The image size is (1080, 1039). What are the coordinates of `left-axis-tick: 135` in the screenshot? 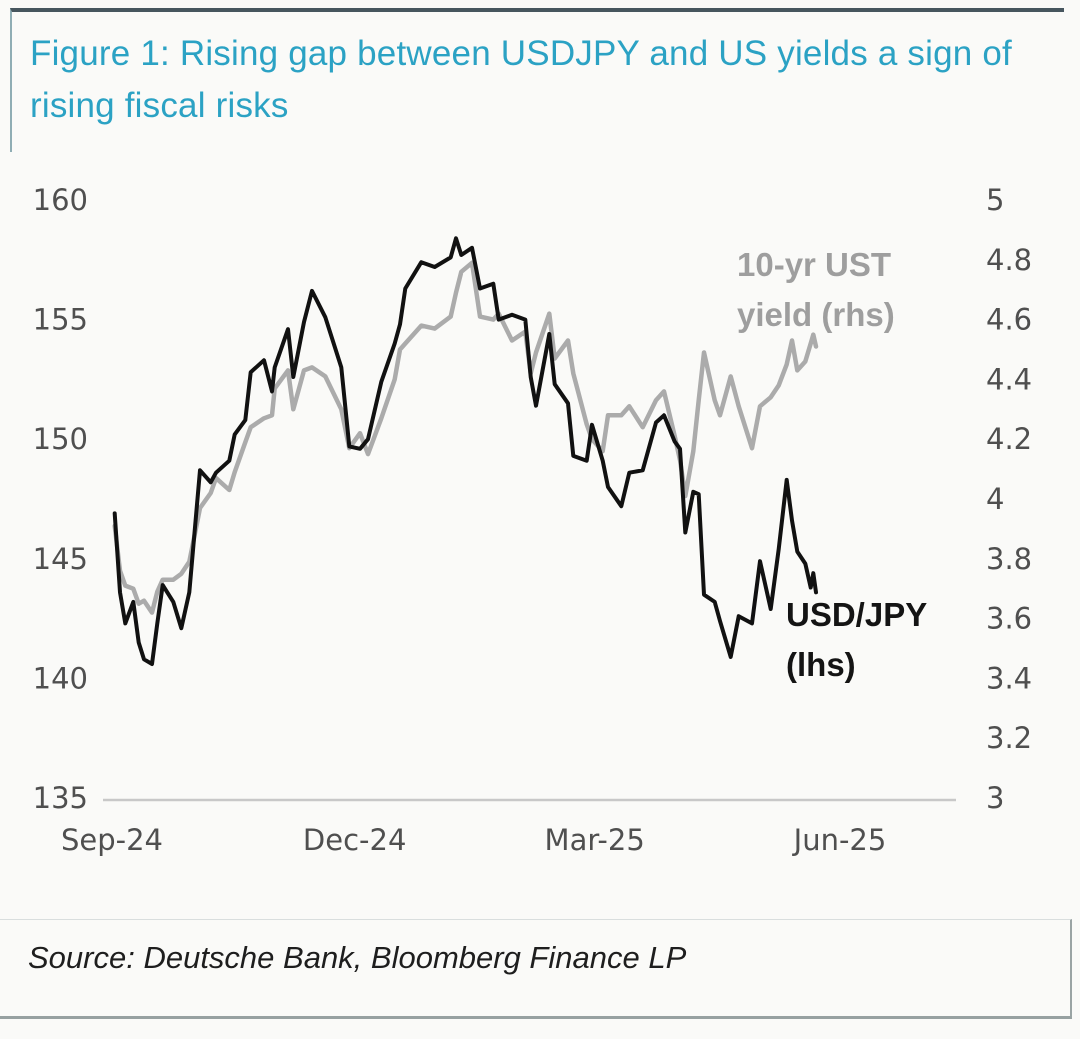 It's located at (60, 798).